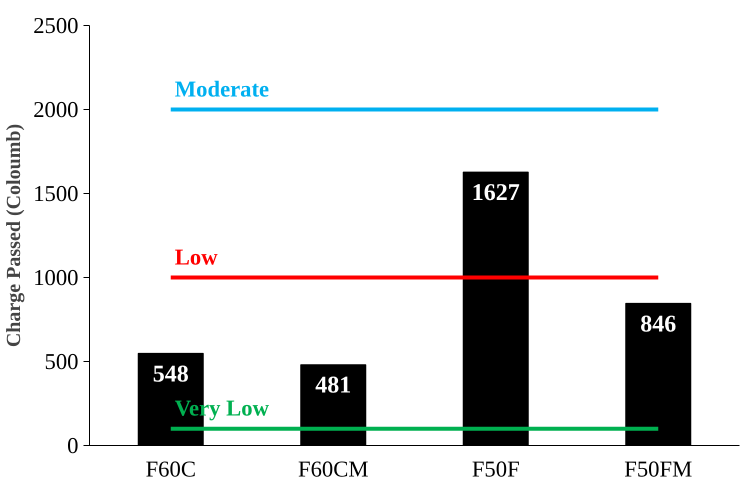 The width and height of the screenshot is (747, 484). I want to click on y-tick-label: 1500, so click(55, 193).